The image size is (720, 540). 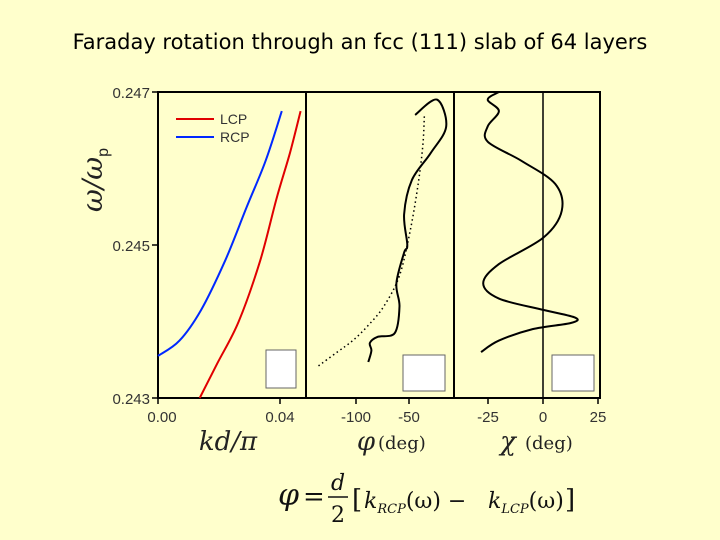 What do you see at coordinates (529, 222) in the screenshot?
I see `series-line-chi` at bounding box center [529, 222].